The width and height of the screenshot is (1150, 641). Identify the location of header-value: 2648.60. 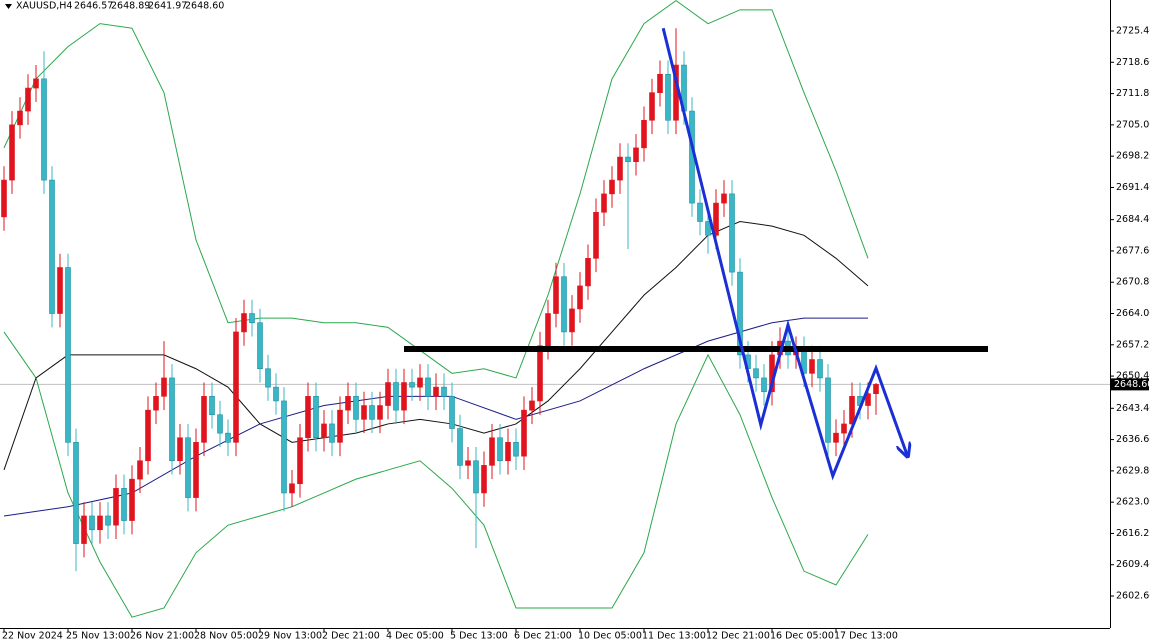
(204, 6).